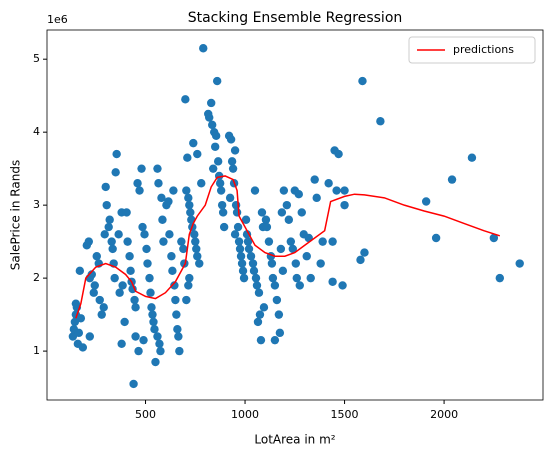 Image resolution: width=554 pixels, height=459 pixels. What do you see at coordinates (36, 204) in the screenshot?
I see `y-tick-label: 3` at bounding box center [36, 204].